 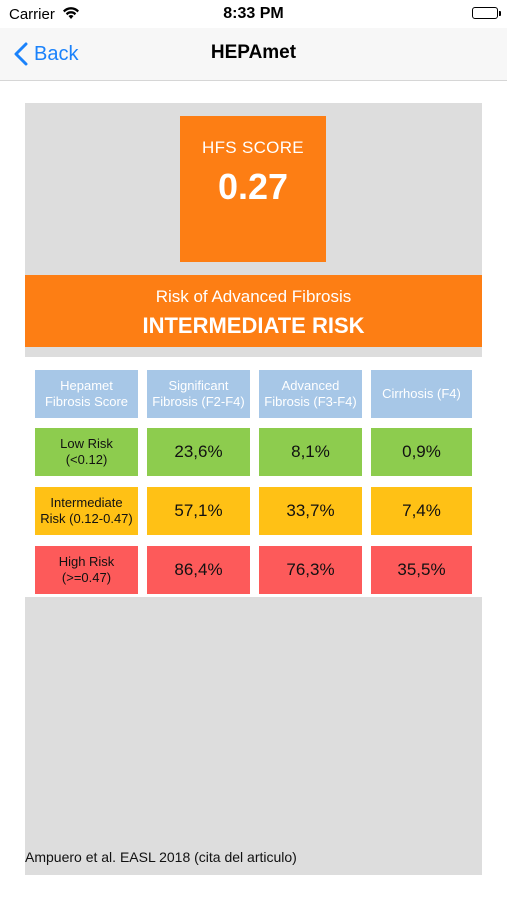 What do you see at coordinates (310, 511) in the screenshot?
I see `cell-intermediate-advanced: 33,7%` at bounding box center [310, 511].